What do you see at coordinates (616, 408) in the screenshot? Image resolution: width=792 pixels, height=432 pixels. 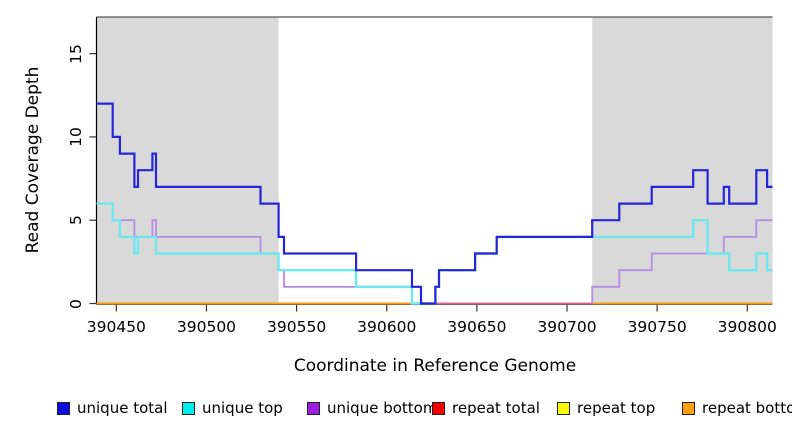 I see `legend-label: repeat top` at bounding box center [616, 408].